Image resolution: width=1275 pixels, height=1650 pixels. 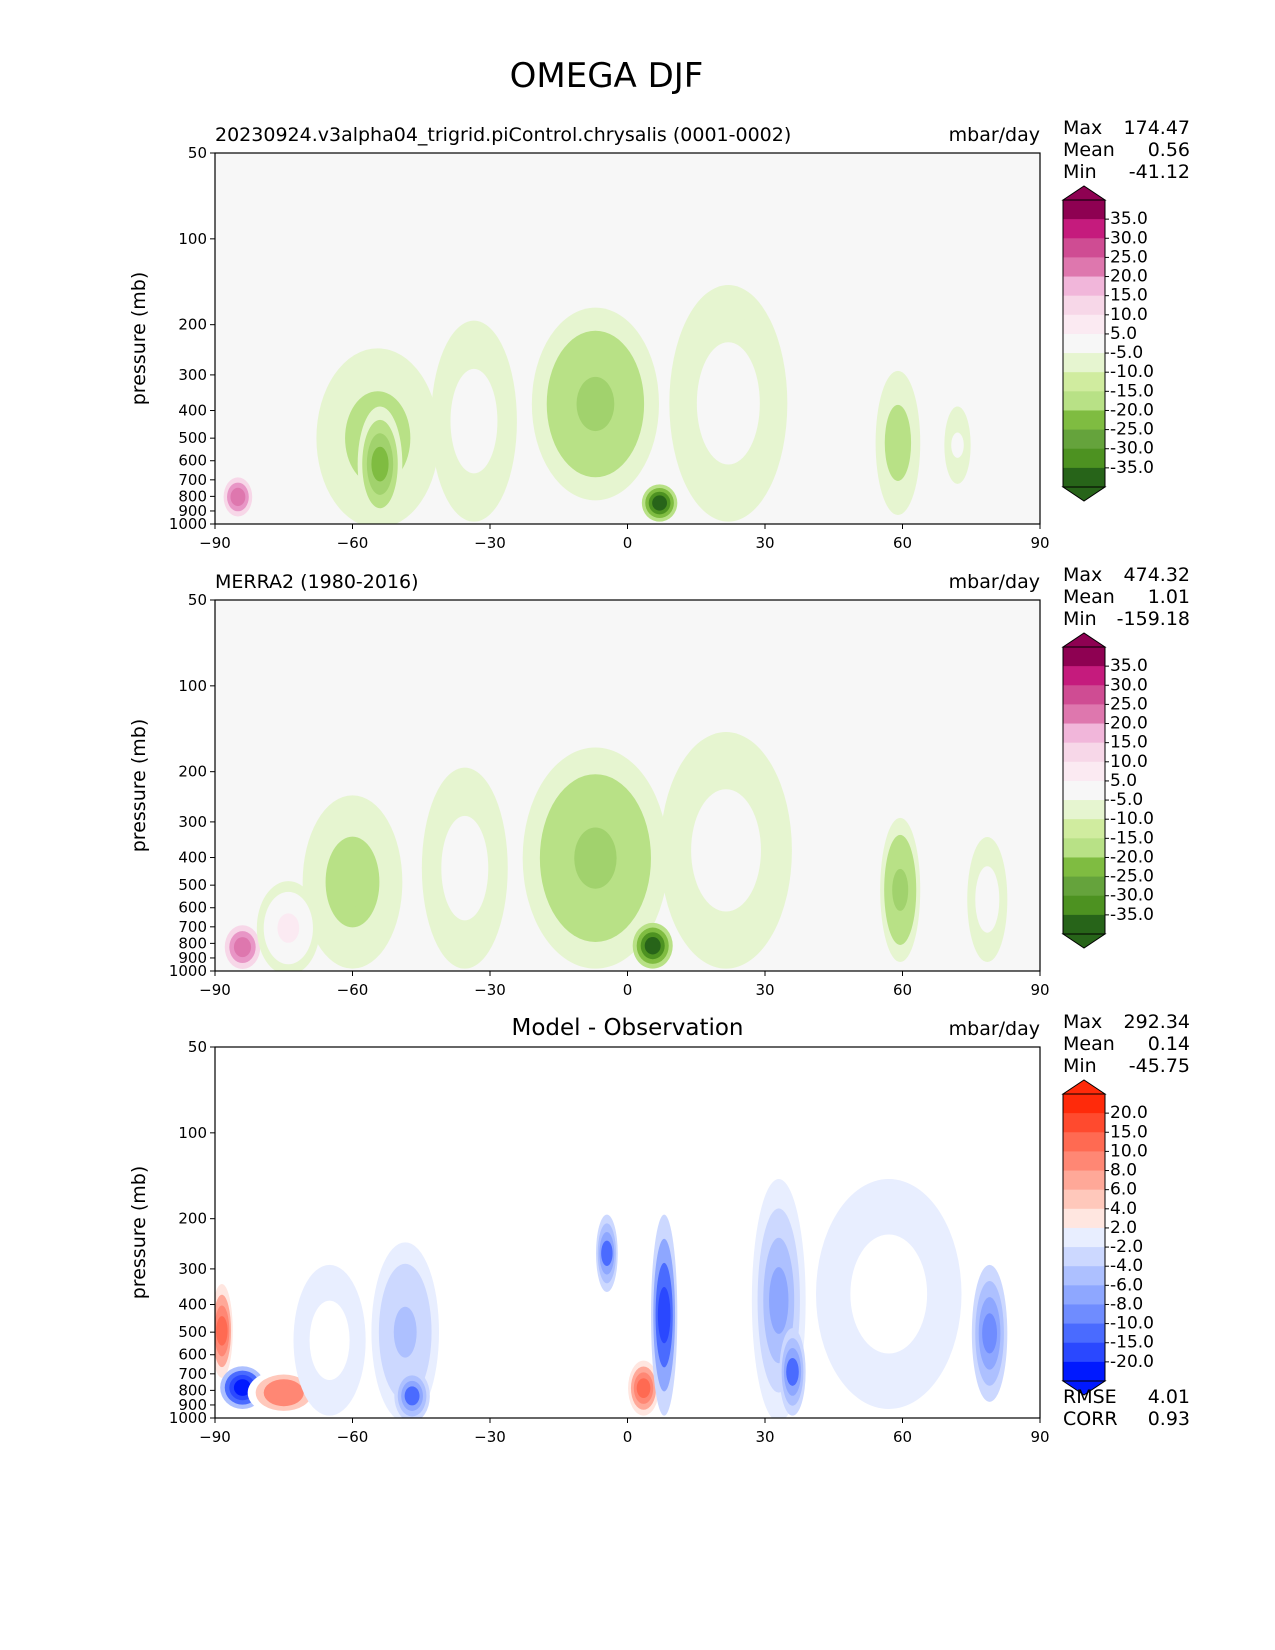 I want to click on colorbar-label: 4.0, so click(x=1123, y=1209).